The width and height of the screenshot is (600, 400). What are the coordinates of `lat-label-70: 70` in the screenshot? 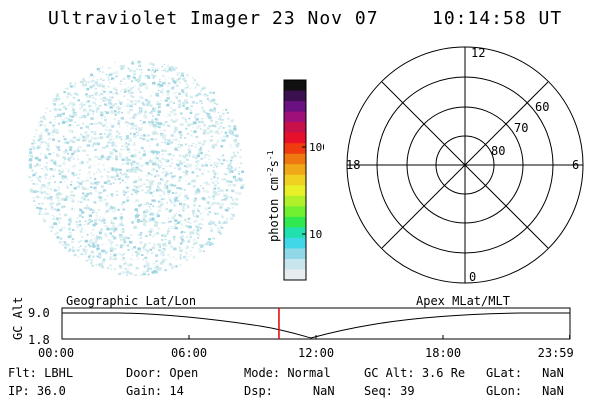 It's located at (521, 128).